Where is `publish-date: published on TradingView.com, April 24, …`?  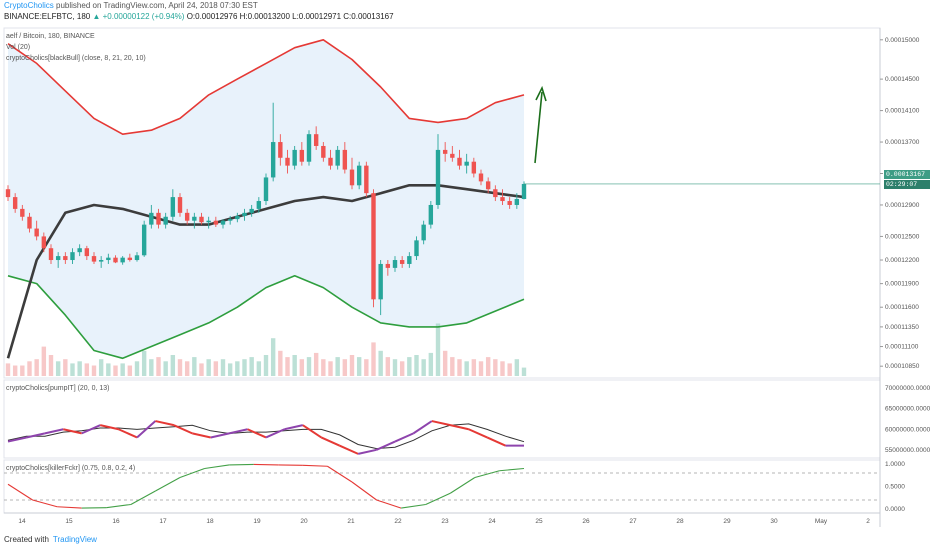
publish-date: published on TradingView.com, April 24, … is located at coordinates (155, 5).